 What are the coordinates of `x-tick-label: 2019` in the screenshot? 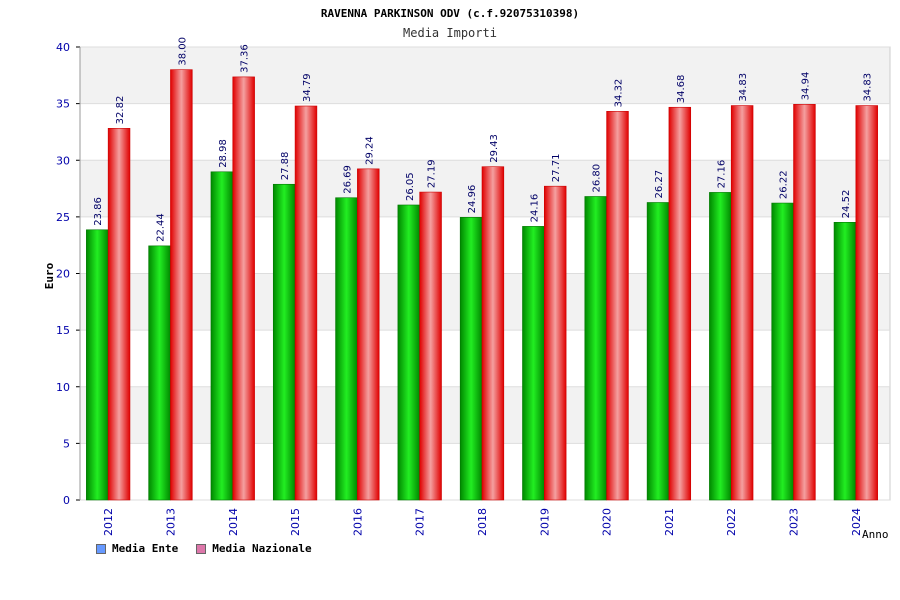 It's located at (544, 522).